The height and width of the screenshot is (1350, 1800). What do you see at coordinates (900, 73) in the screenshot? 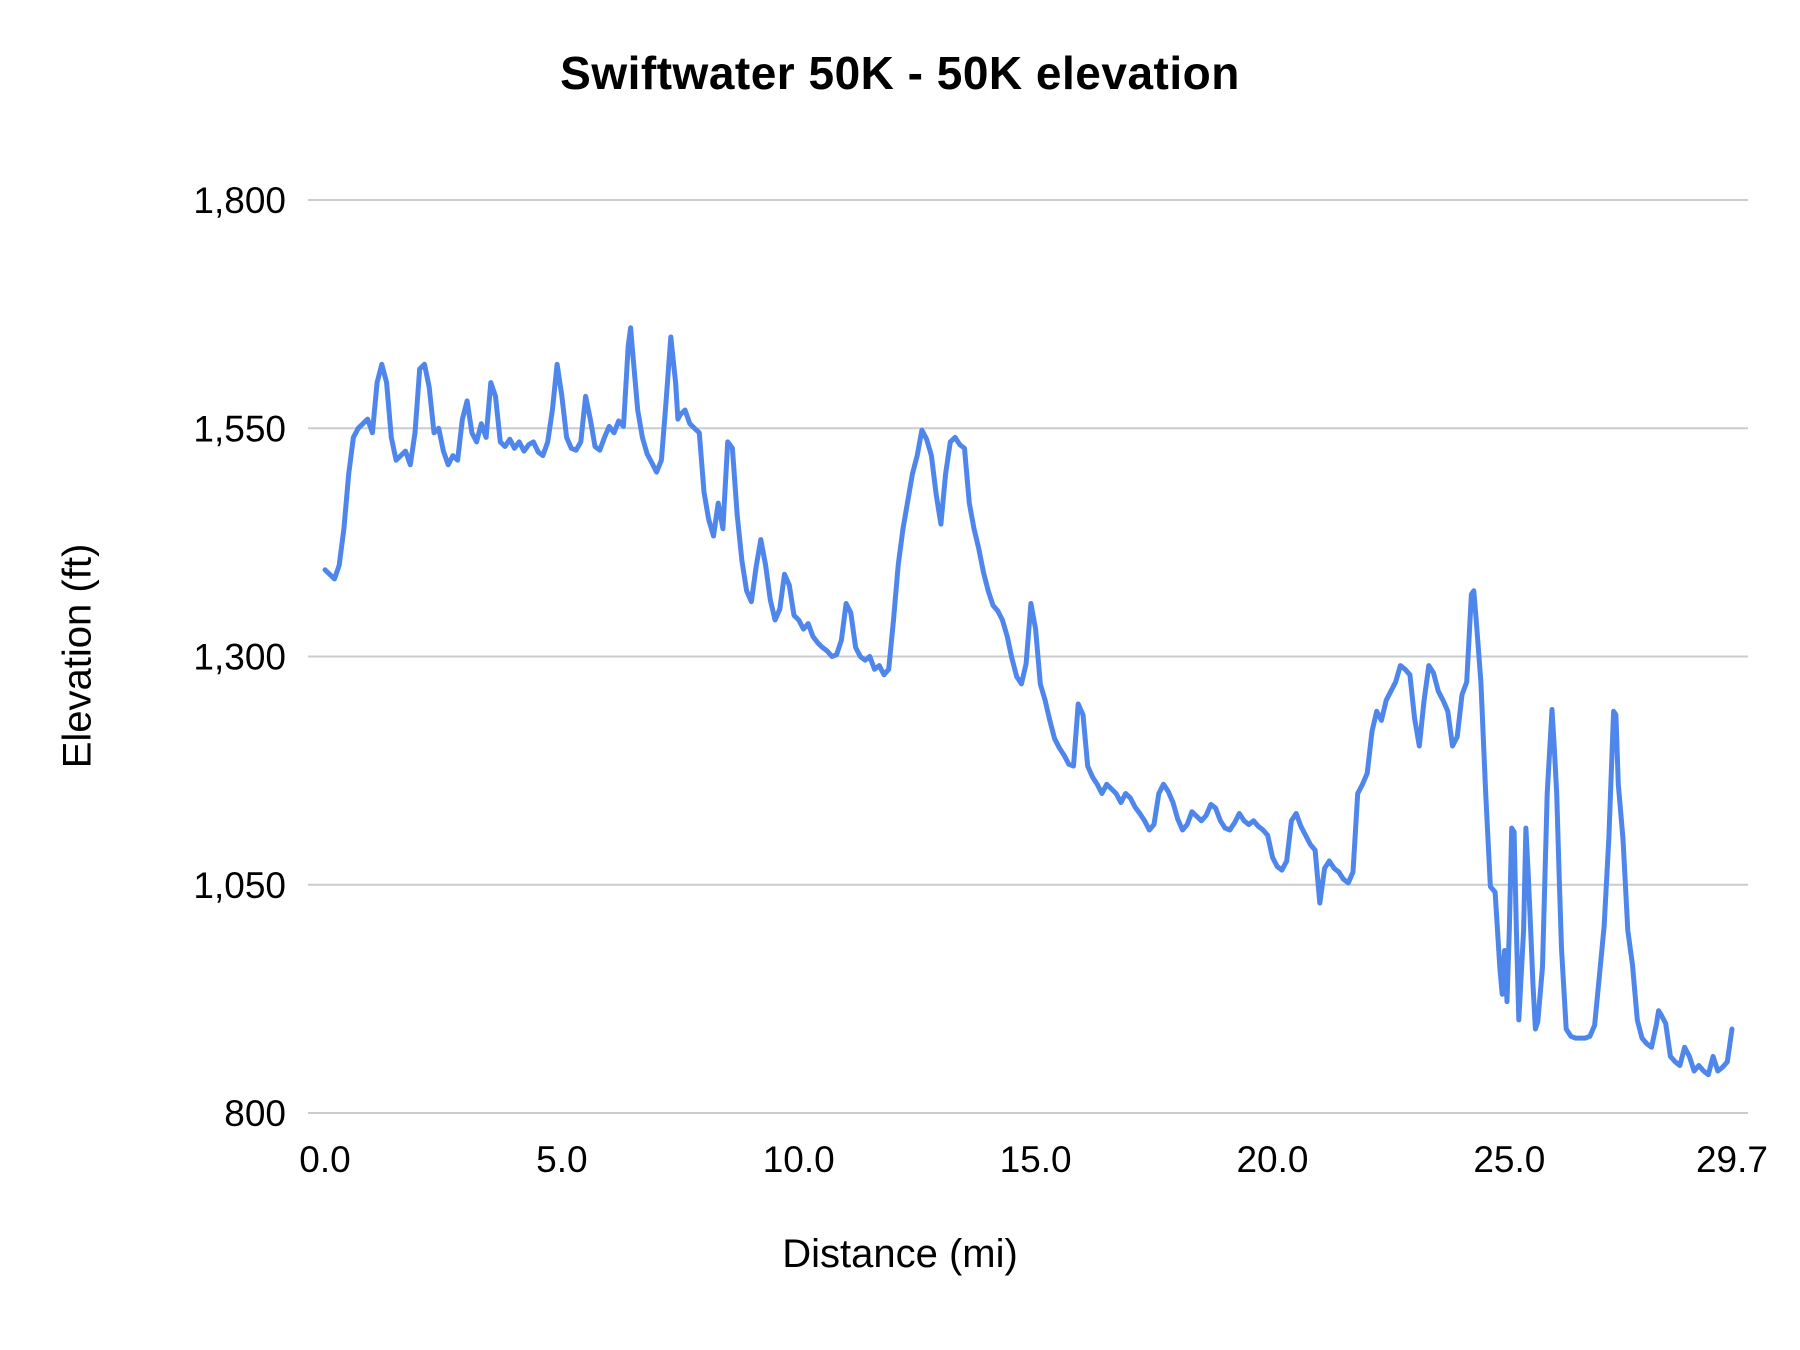
I see `chart-title: Swiftwater 50K - 50K elevation` at bounding box center [900, 73].